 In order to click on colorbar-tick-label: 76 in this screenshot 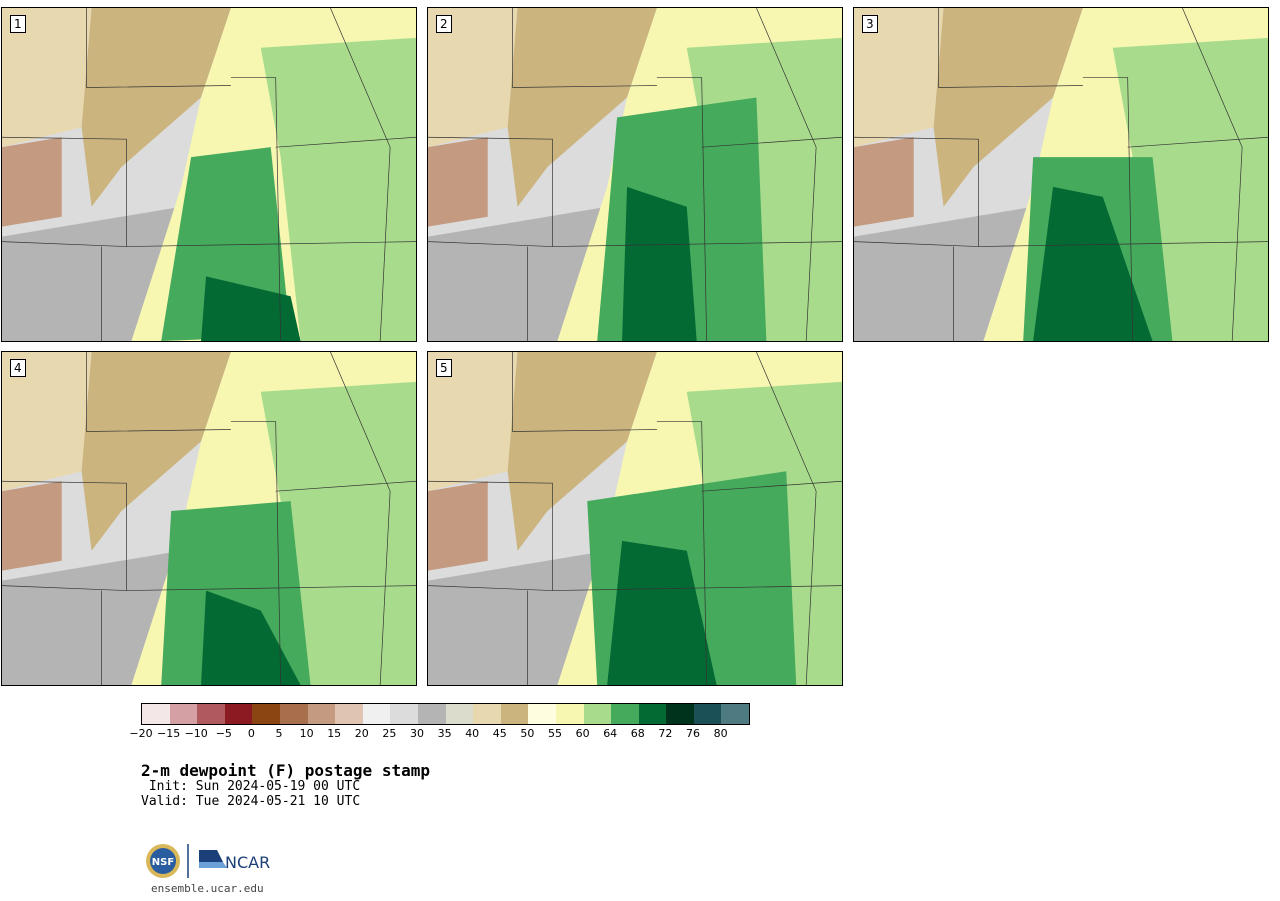, I will do `click(693, 733)`.